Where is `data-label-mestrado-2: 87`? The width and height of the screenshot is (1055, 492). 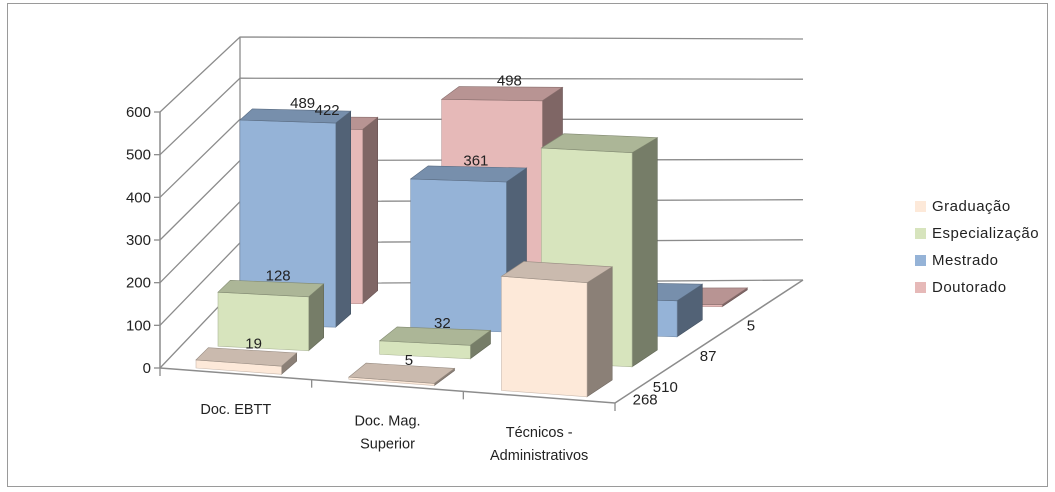
data-label-mestrado-2: 87 is located at coordinates (708, 356).